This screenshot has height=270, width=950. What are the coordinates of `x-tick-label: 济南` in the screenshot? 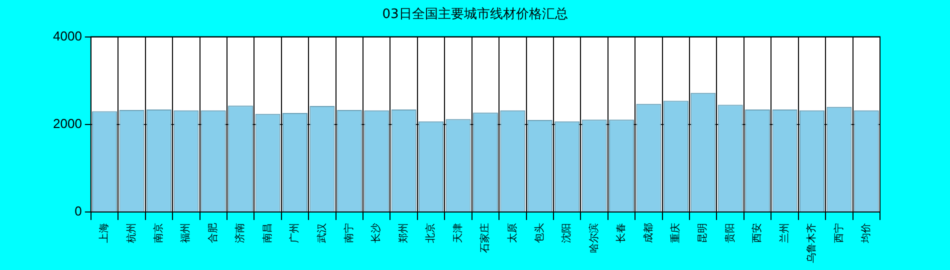 It's located at (240, 233).